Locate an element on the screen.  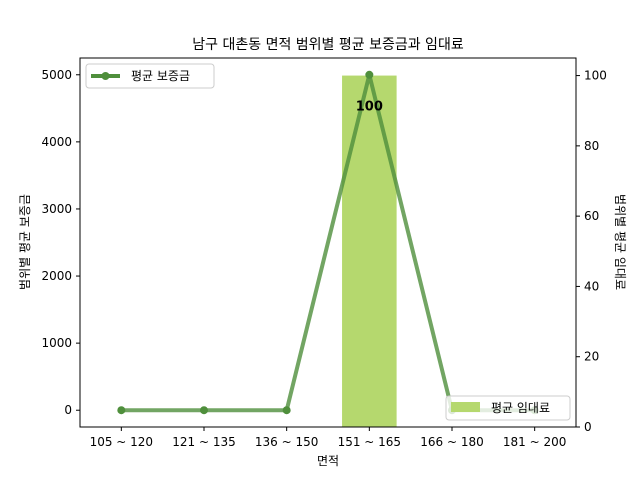
x-tick-label-1: 105 ~ 120 is located at coordinates (122, 442).